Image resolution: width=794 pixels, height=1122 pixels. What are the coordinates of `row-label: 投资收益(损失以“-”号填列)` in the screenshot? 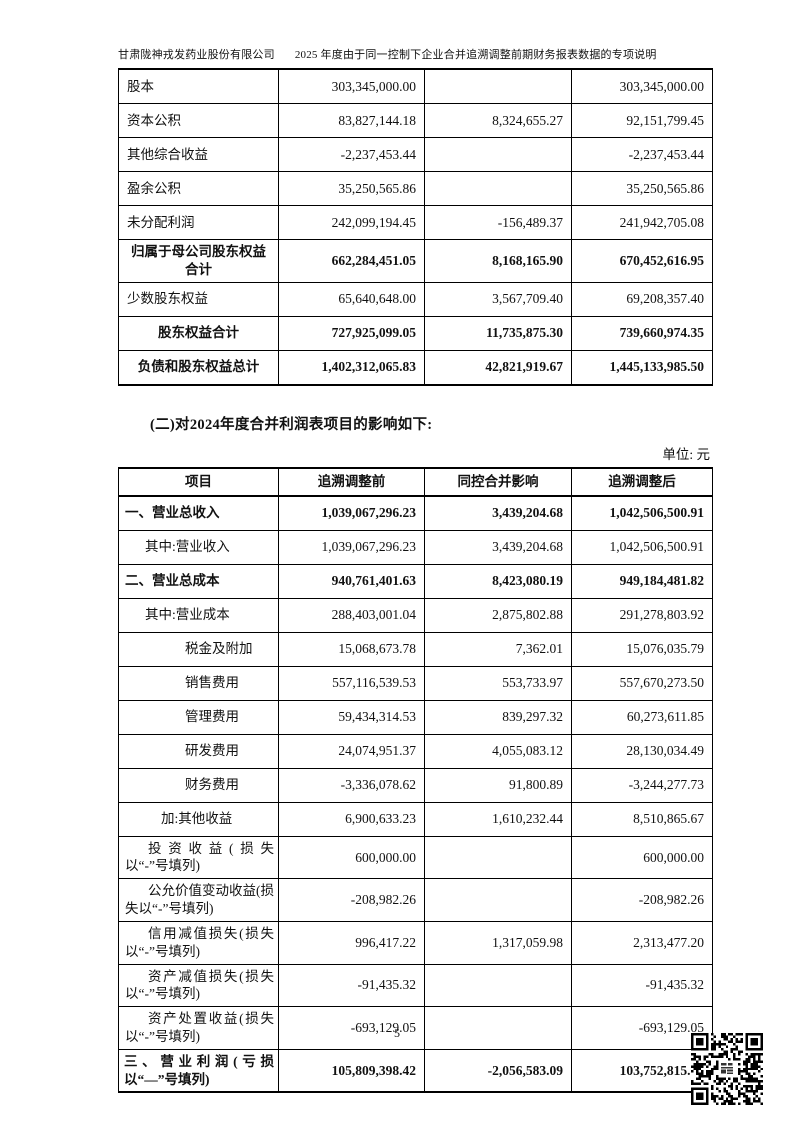 It's located at (198, 857).